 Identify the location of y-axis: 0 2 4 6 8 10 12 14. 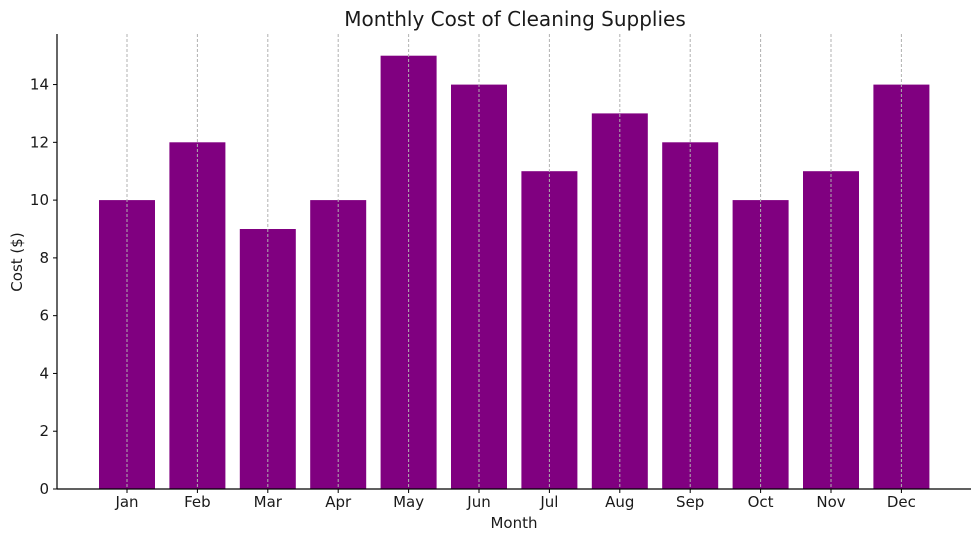
(44, 266).